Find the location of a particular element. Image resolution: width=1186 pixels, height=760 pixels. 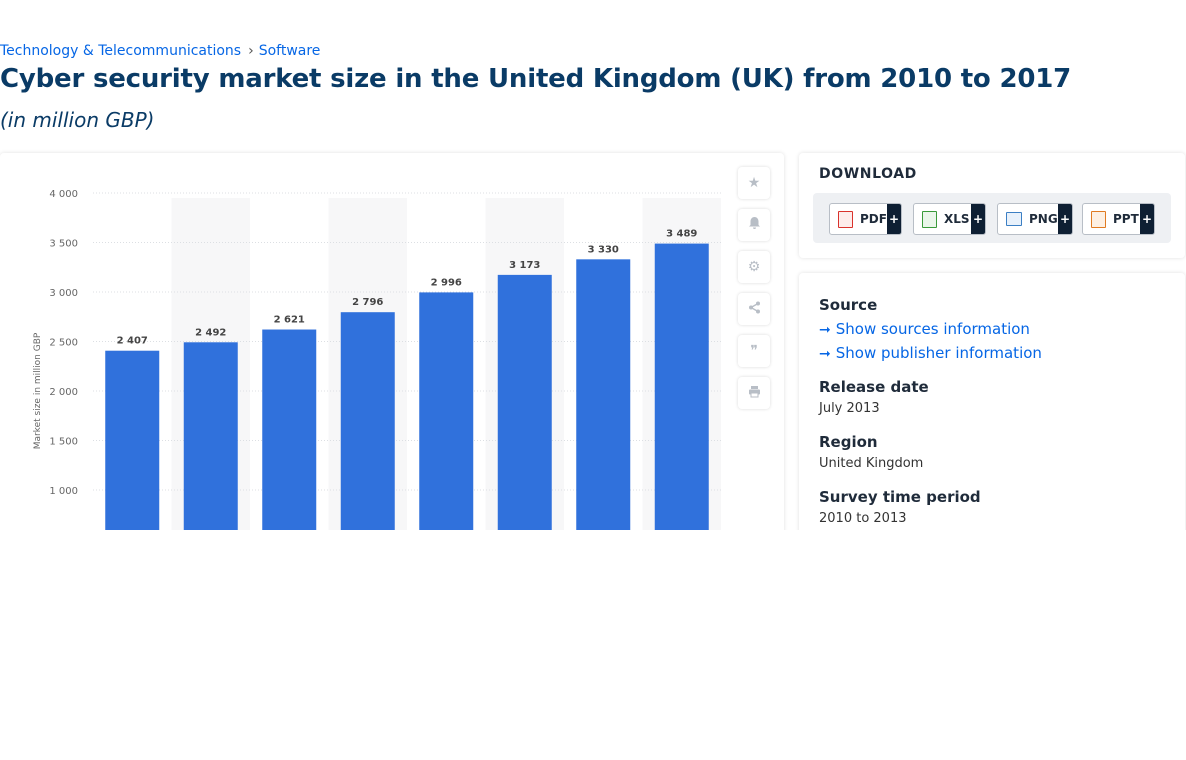

print-icon is located at coordinates (754, 393).